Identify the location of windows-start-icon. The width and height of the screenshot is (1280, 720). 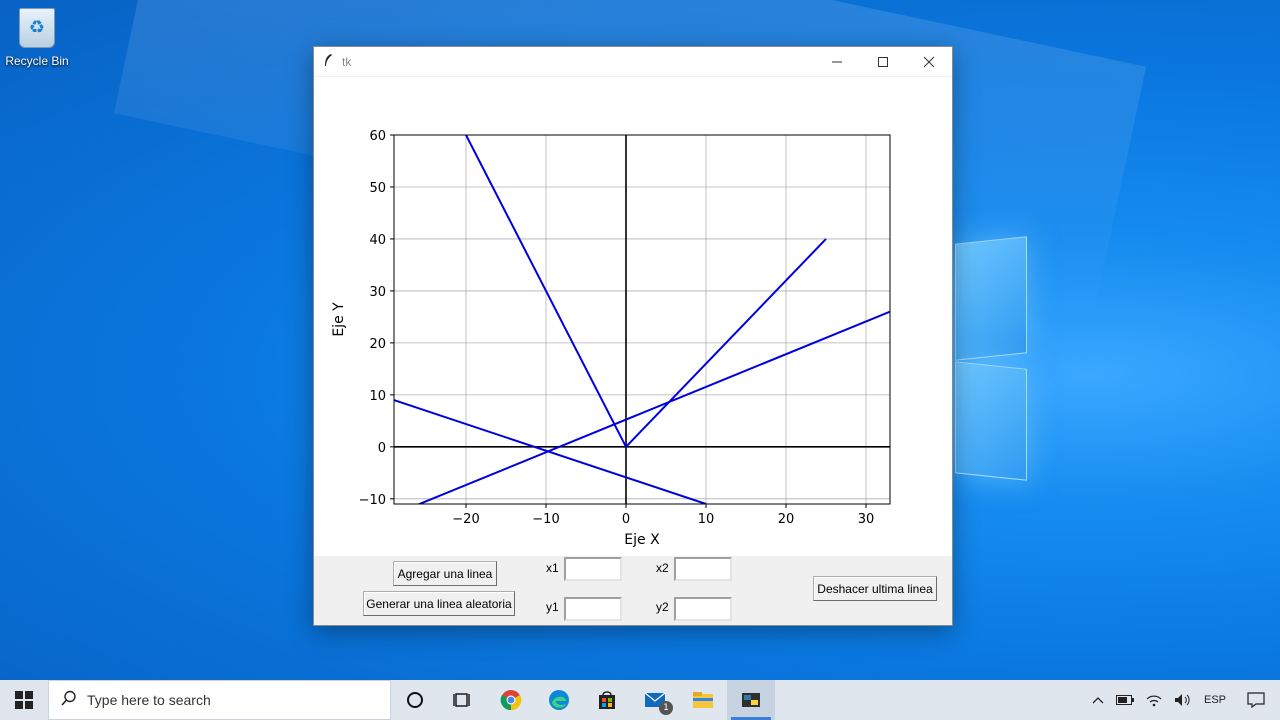
(24, 700).